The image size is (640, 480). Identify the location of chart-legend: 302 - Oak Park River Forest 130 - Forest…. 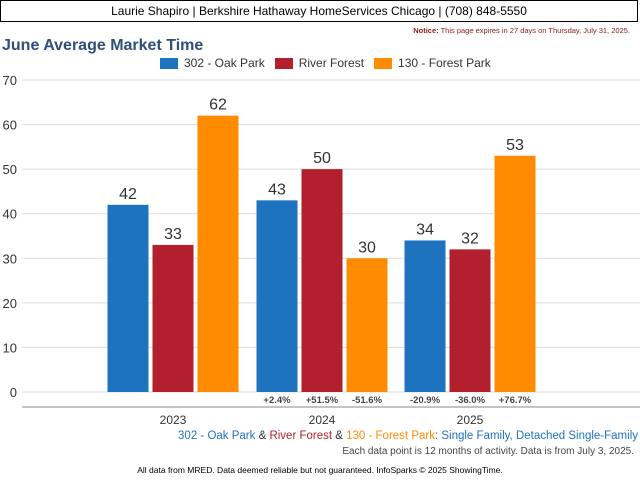
(325, 63).